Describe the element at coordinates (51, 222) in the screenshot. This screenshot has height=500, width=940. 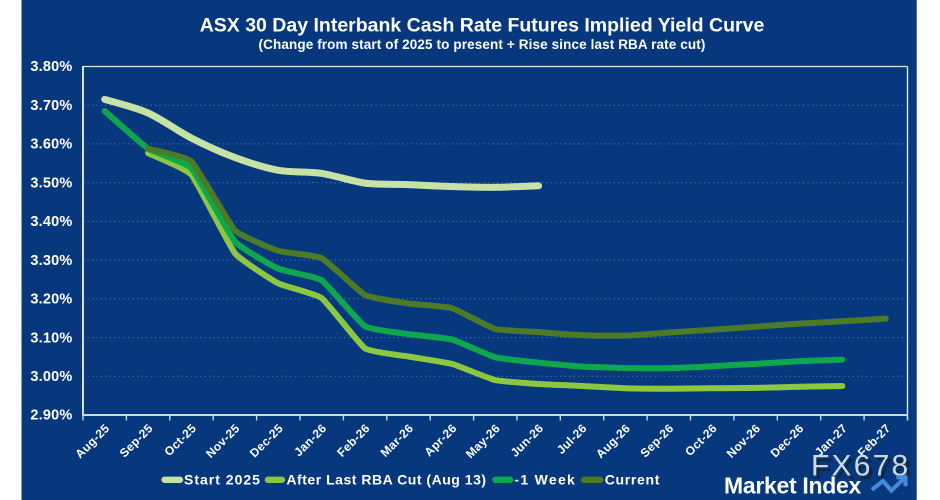
I see `svg-text: 3.40%` at that location.